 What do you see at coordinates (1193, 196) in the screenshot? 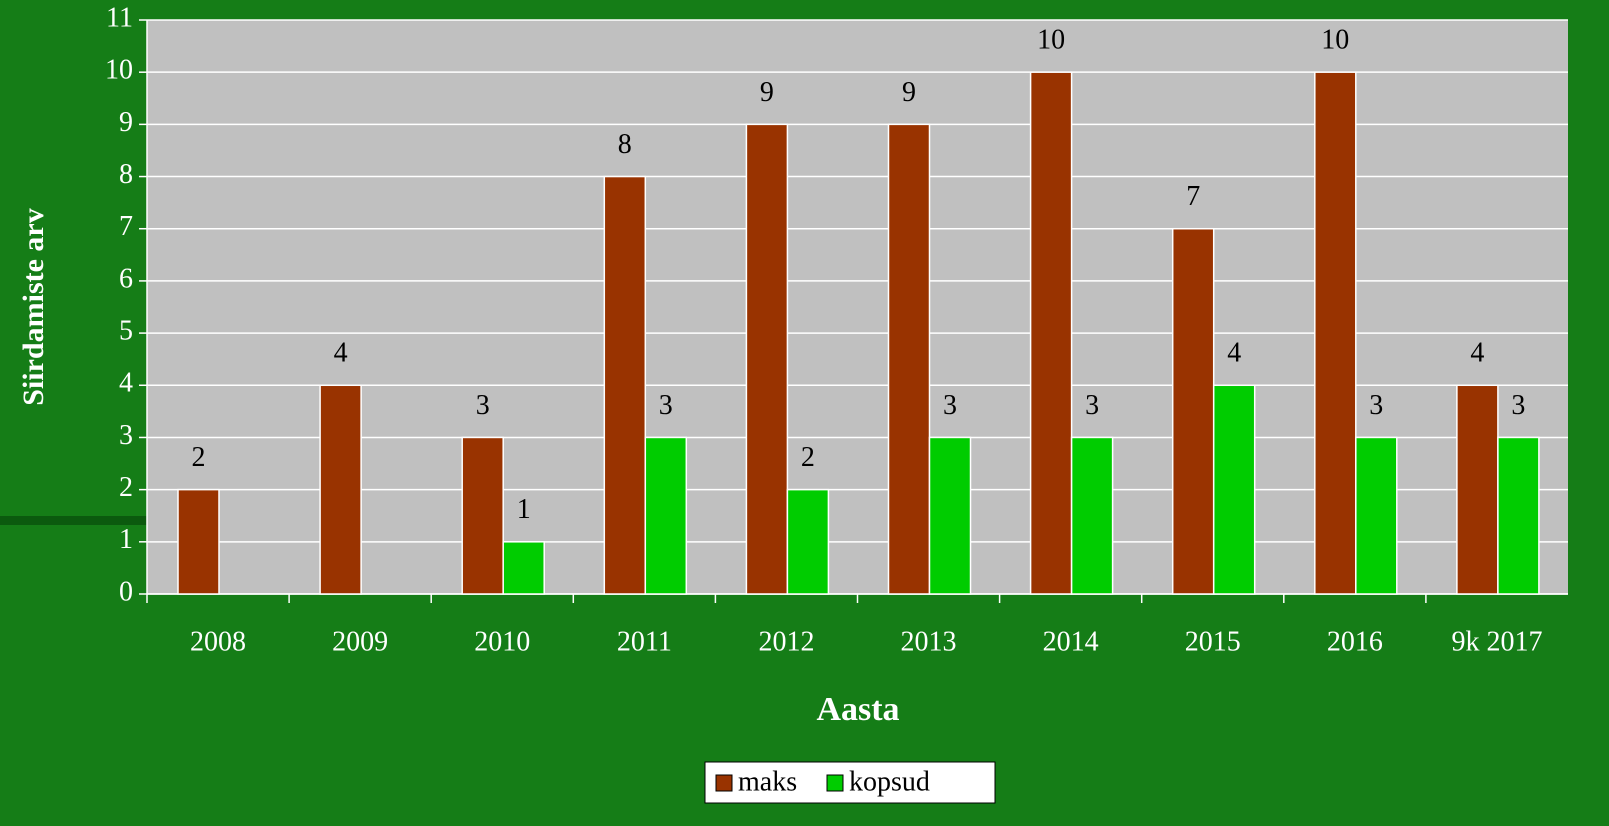
I see `data-label: 7` at bounding box center [1193, 196].